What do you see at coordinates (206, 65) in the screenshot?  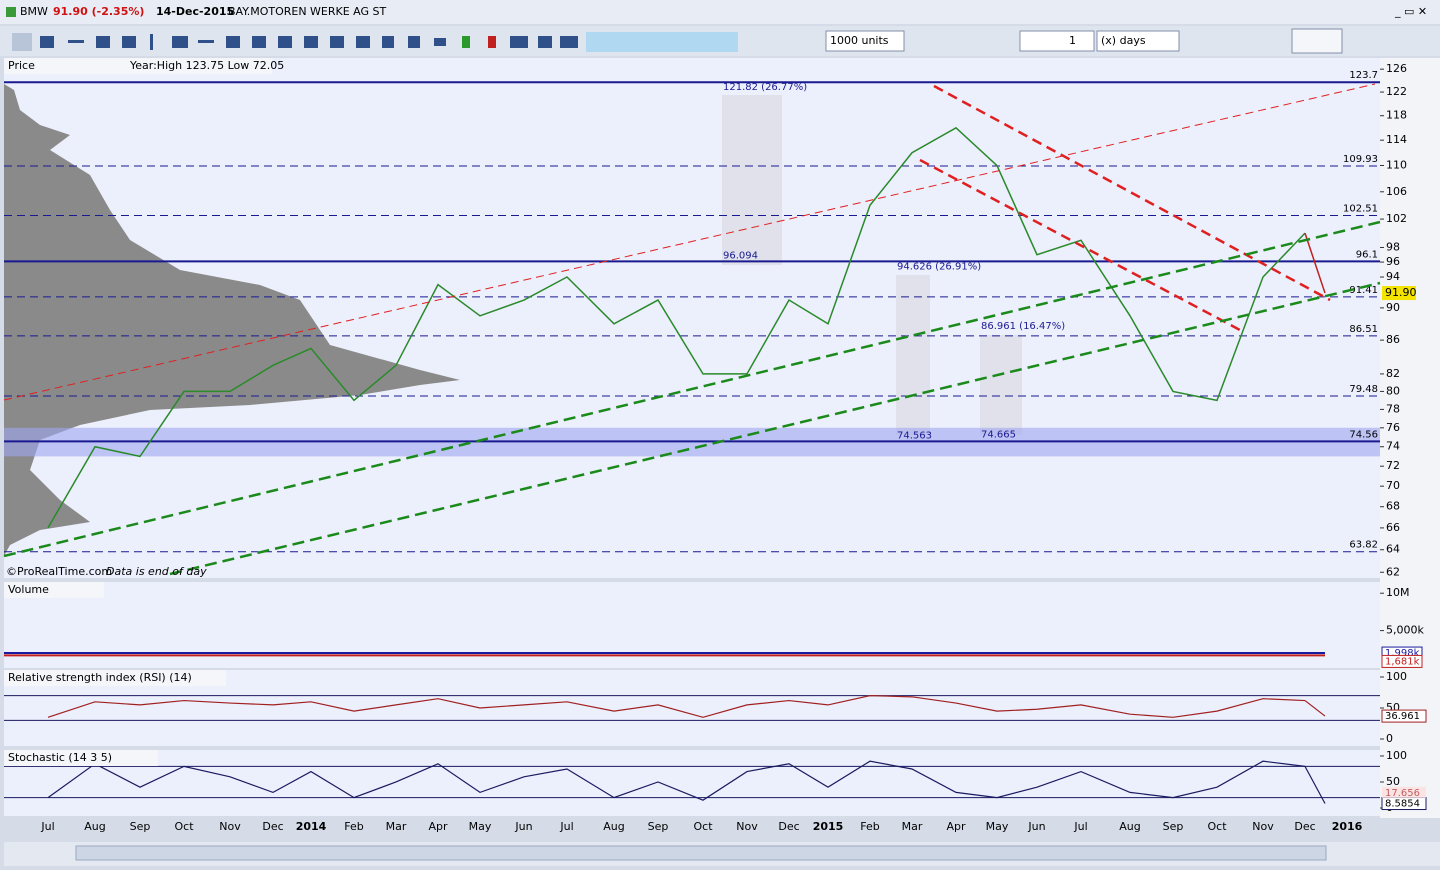 I see `year-range: Year:High 123.75 Low 72.05` at bounding box center [206, 65].